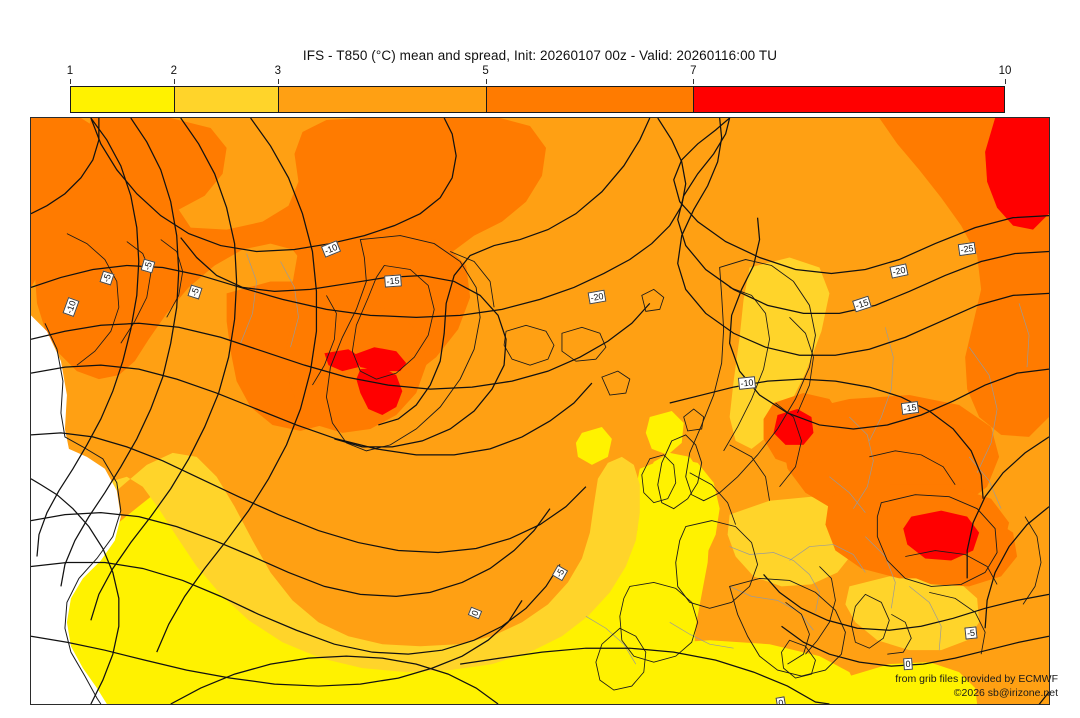  Describe the element at coordinates (593, 445) in the screenshot. I see `shade-1to2-balt2` at that location.